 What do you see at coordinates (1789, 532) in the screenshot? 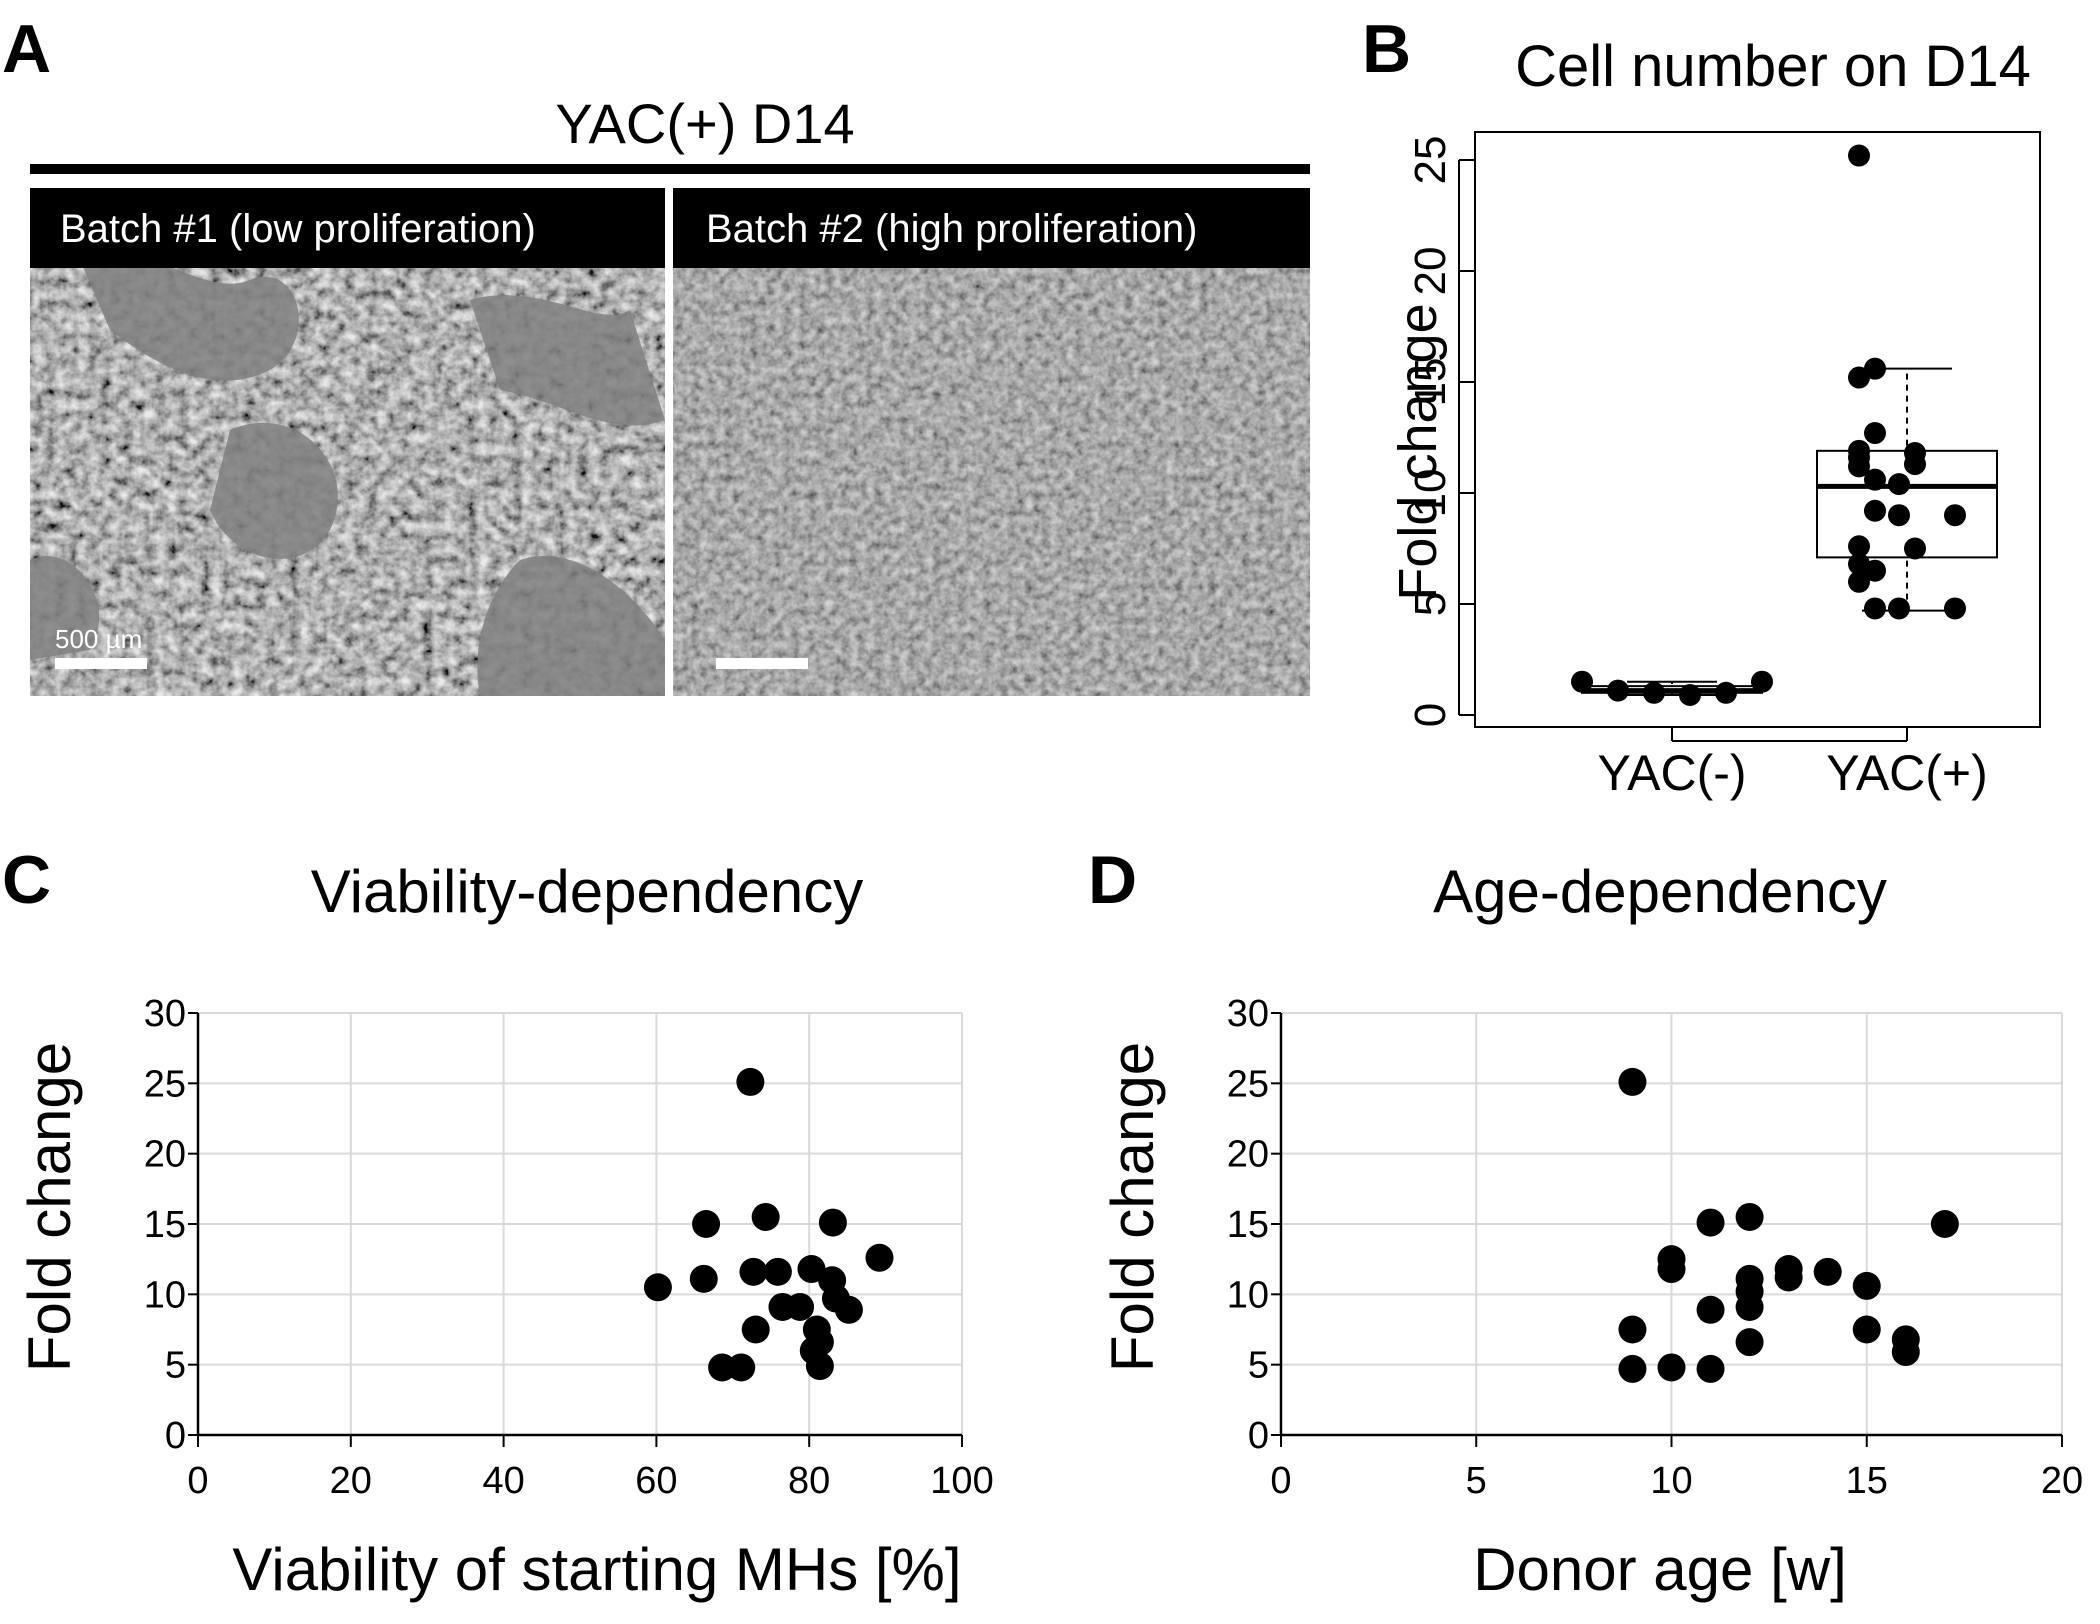
I see `chart-b-boxes` at bounding box center [1789, 532].